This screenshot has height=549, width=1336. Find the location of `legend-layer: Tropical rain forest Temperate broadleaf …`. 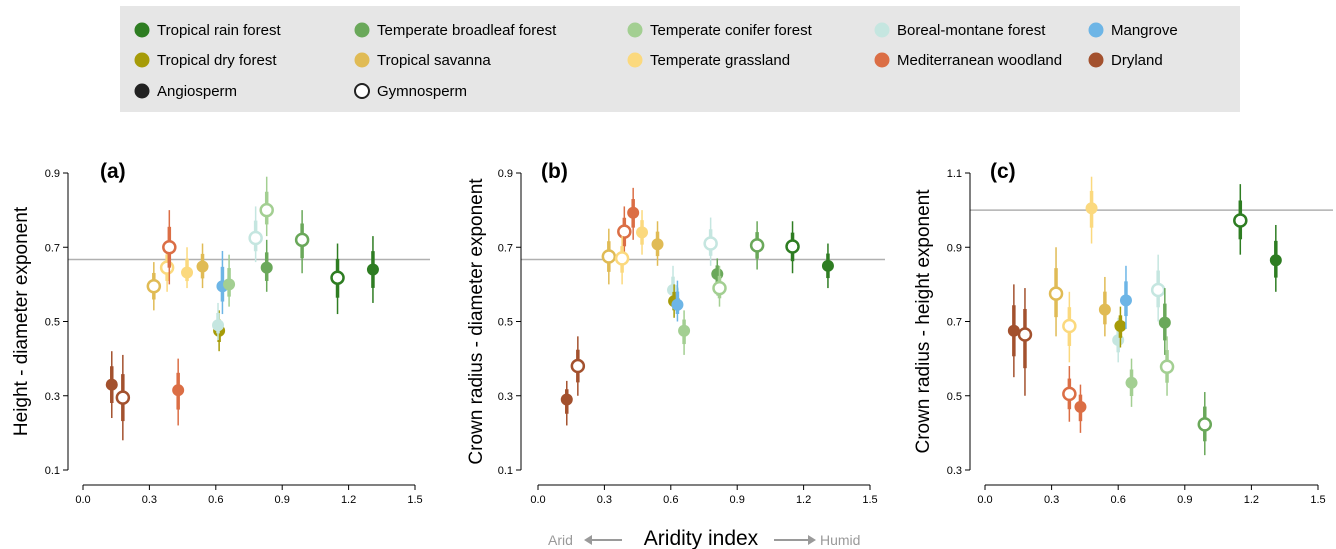

legend-layer: Tropical rain forest Temperate broadleaf … is located at coordinates (656, 61).